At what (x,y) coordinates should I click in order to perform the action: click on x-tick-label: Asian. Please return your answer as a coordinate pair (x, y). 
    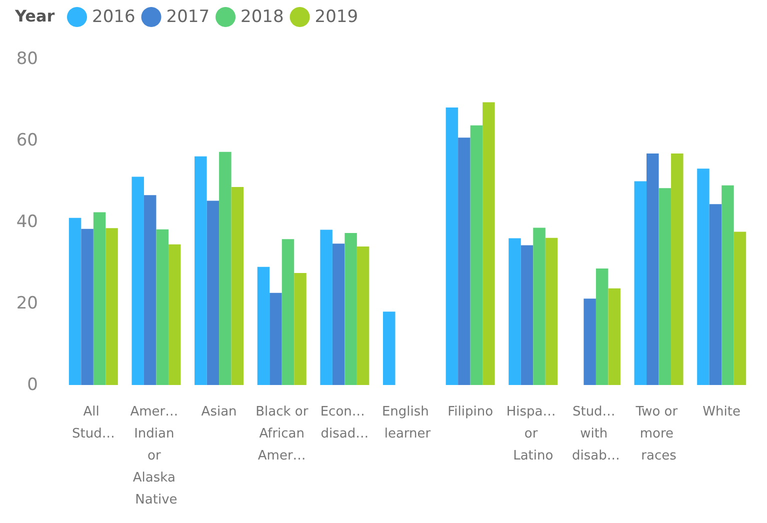
    Looking at the image, I should click on (219, 412).